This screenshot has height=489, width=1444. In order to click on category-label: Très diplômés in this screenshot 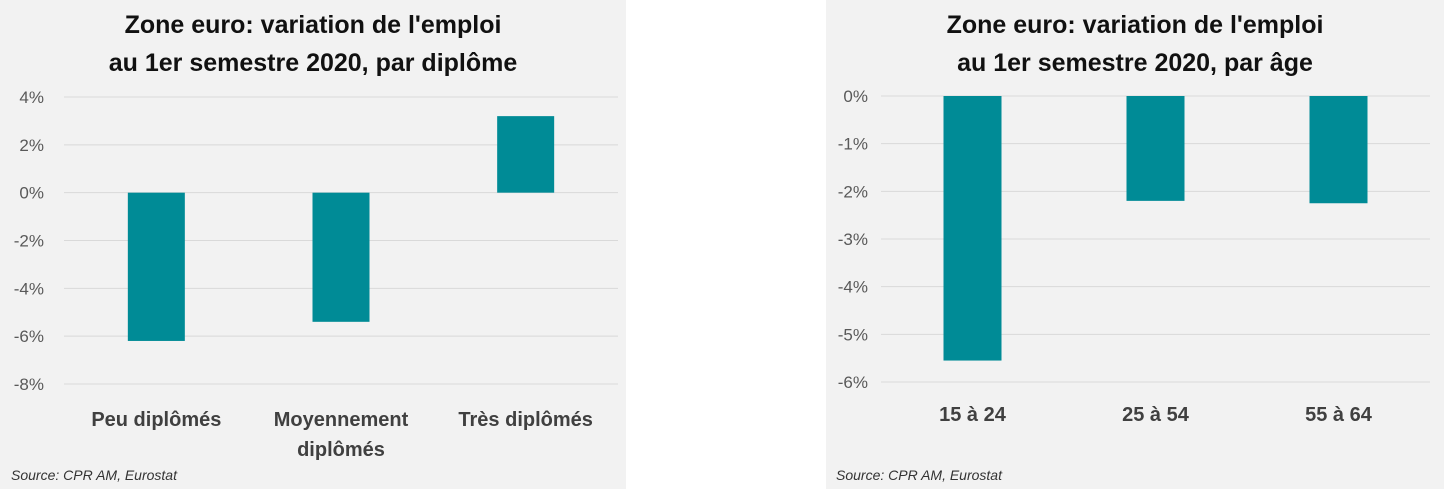, I will do `click(525, 420)`.